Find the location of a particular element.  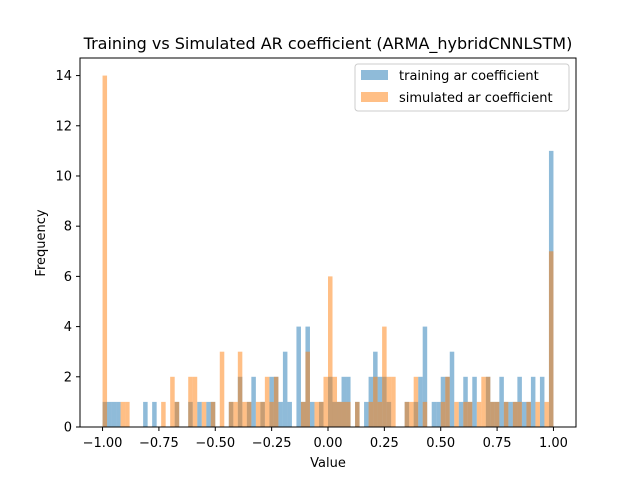

y-tick-label-3: 6 is located at coordinates (68, 277).